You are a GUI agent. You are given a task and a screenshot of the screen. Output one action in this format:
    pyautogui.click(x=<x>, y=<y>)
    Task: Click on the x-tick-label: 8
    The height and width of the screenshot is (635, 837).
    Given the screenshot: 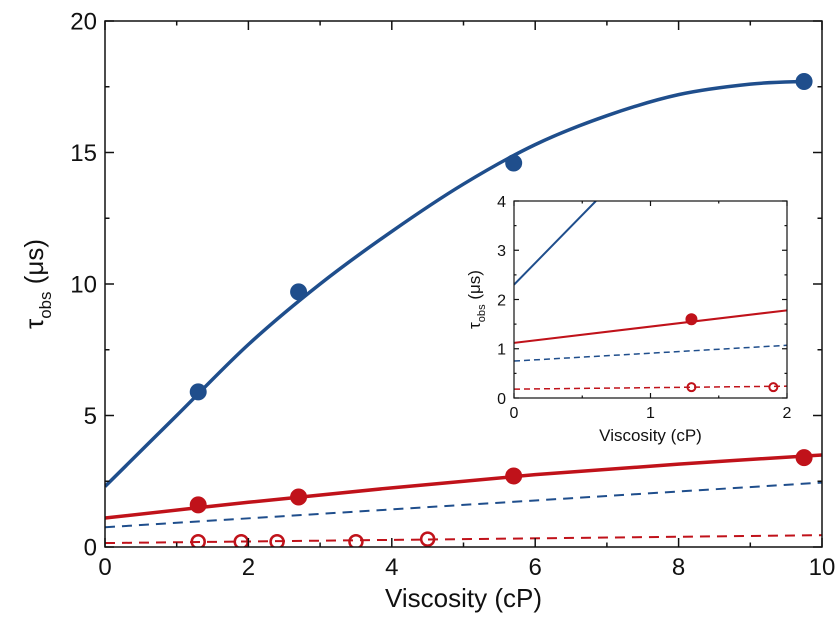 What is the action you would take?
    pyautogui.click(x=678, y=567)
    